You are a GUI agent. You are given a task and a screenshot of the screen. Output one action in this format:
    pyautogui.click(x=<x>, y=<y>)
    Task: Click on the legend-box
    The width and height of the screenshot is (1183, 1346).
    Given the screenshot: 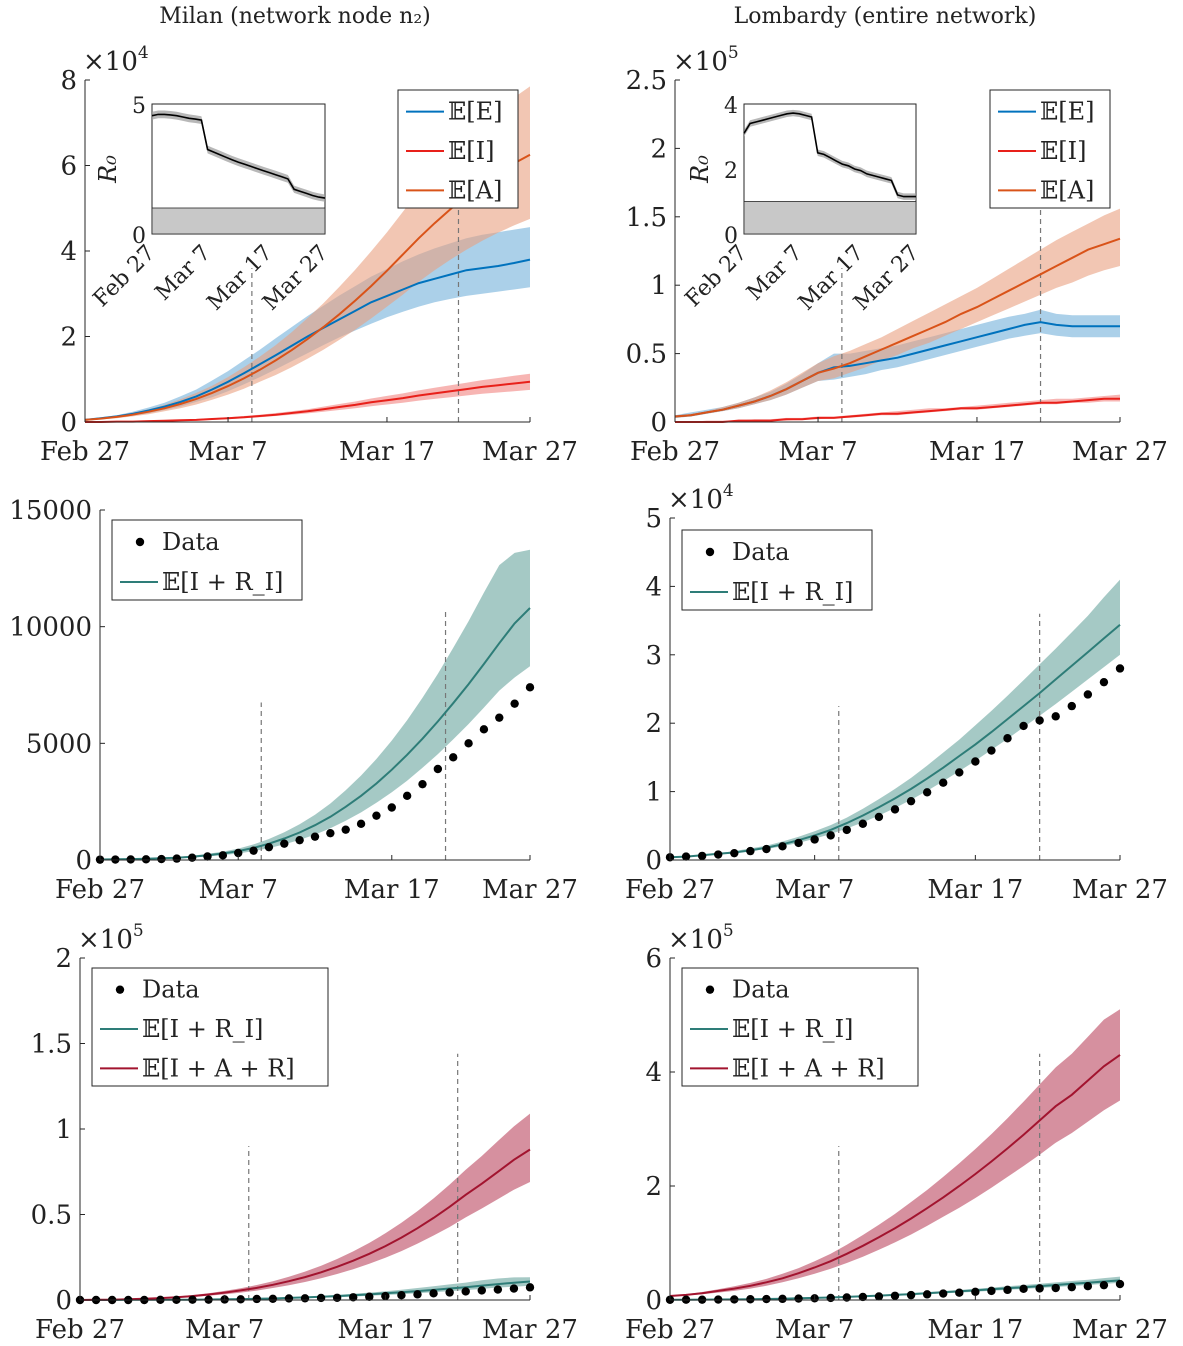 What is the action you would take?
    pyautogui.click(x=800, y=1027)
    